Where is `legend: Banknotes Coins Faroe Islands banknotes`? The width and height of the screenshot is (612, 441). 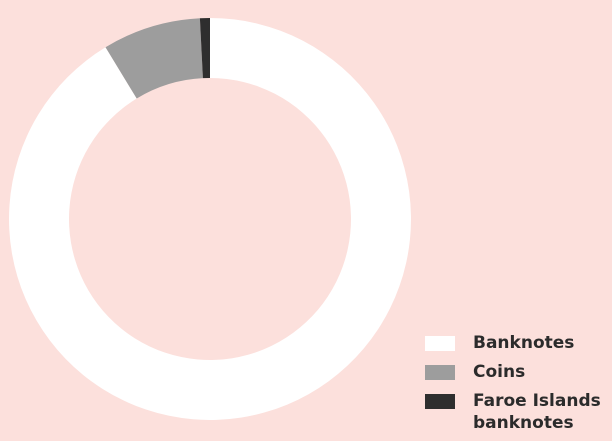
legend: Banknotes Coins Faroe Islands banknotes is located at coordinates (518, 386).